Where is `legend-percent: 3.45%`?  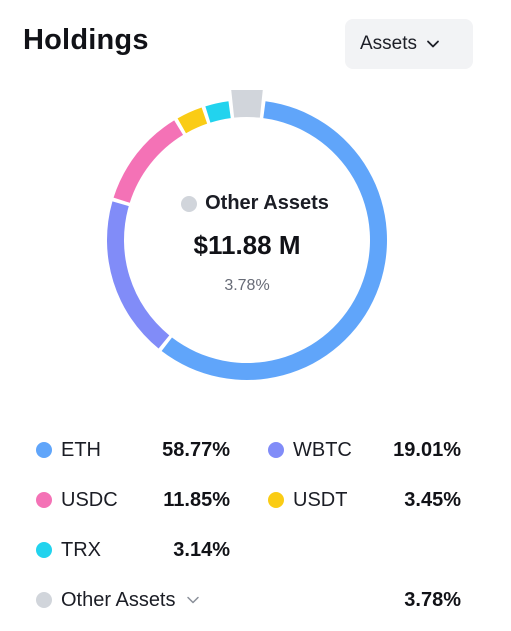
legend-percent: 3.45% is located at coordinates (432, 500).